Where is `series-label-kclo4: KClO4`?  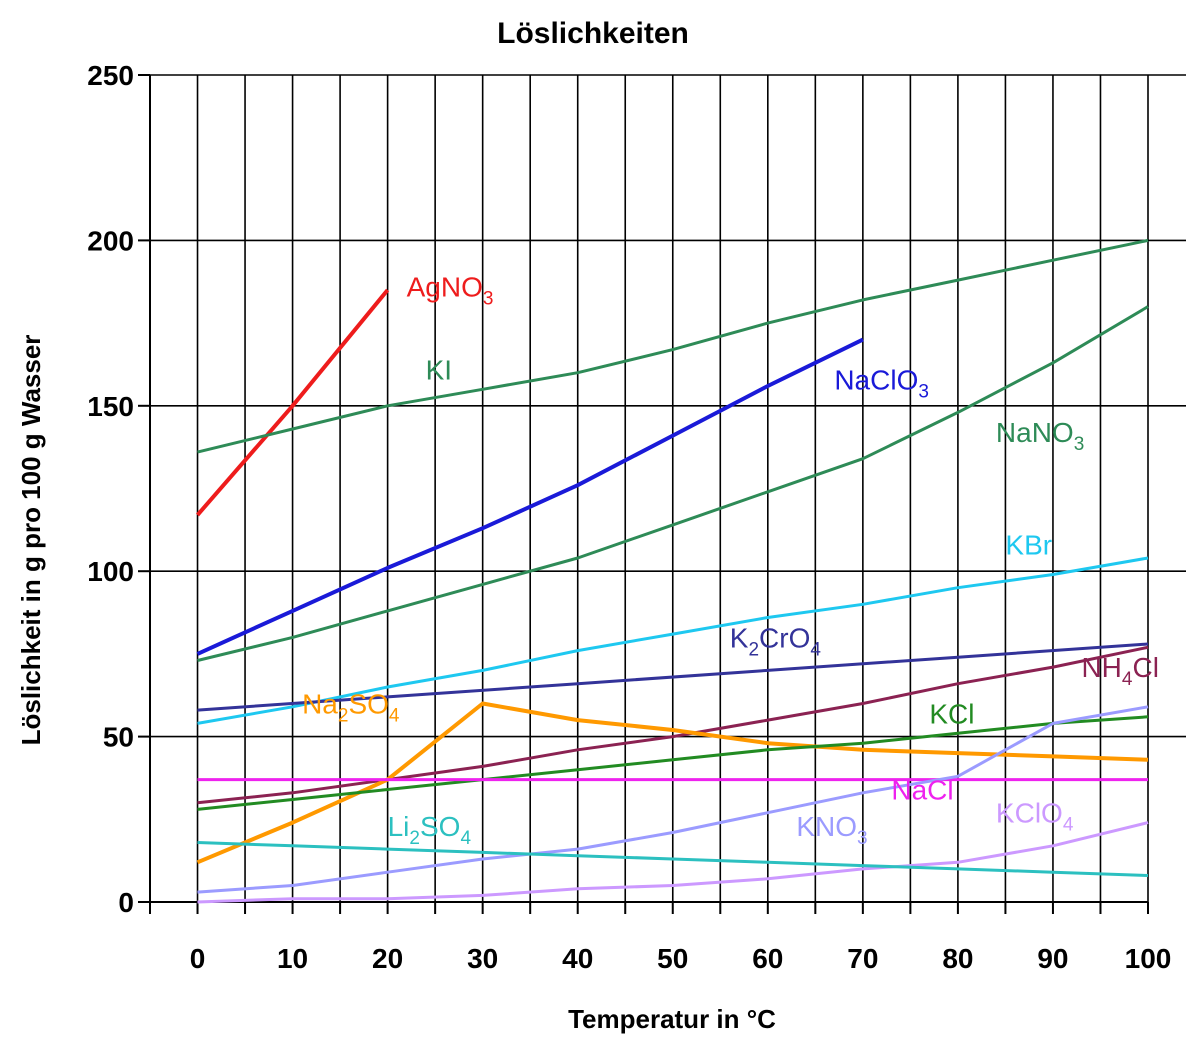 series-label-kclo4: KClO4 is located at coordinates (1035, 817).